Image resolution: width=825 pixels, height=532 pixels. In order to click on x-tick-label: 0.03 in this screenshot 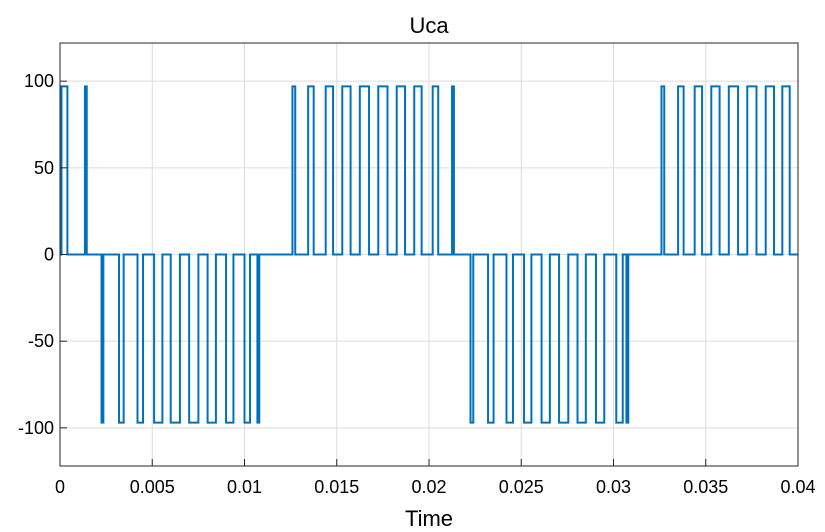, I will do `click(613, 487)`.